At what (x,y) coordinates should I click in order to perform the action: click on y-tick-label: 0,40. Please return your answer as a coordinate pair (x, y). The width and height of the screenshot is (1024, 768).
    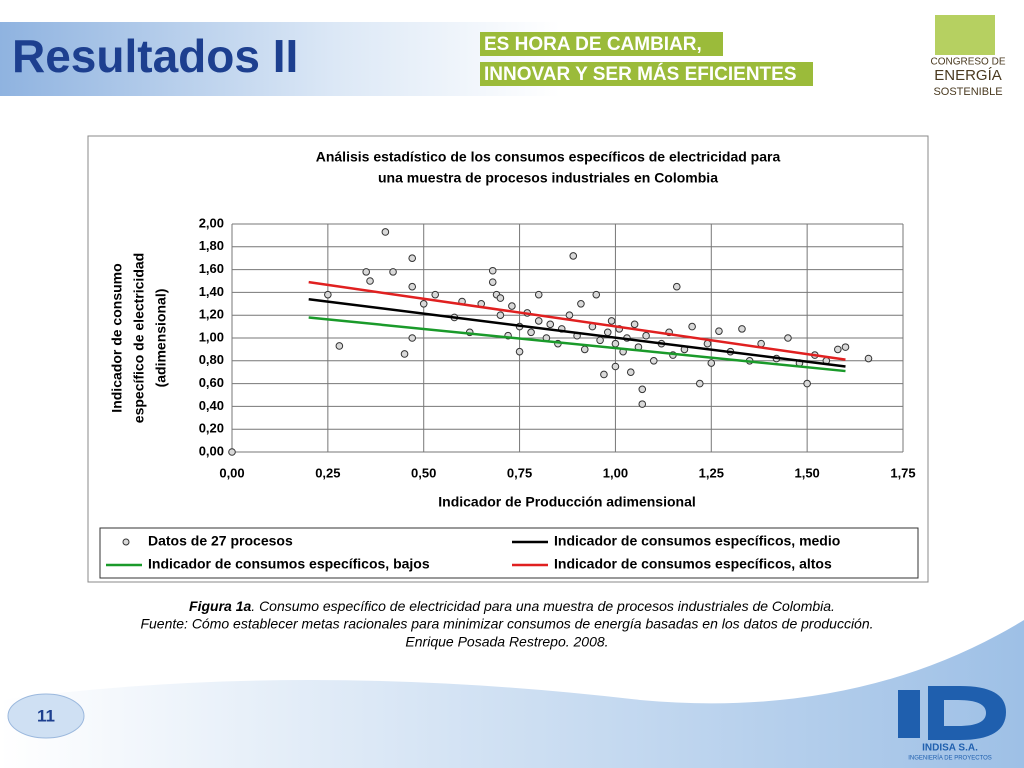
    Looking at the image, I should click on (211, 405).